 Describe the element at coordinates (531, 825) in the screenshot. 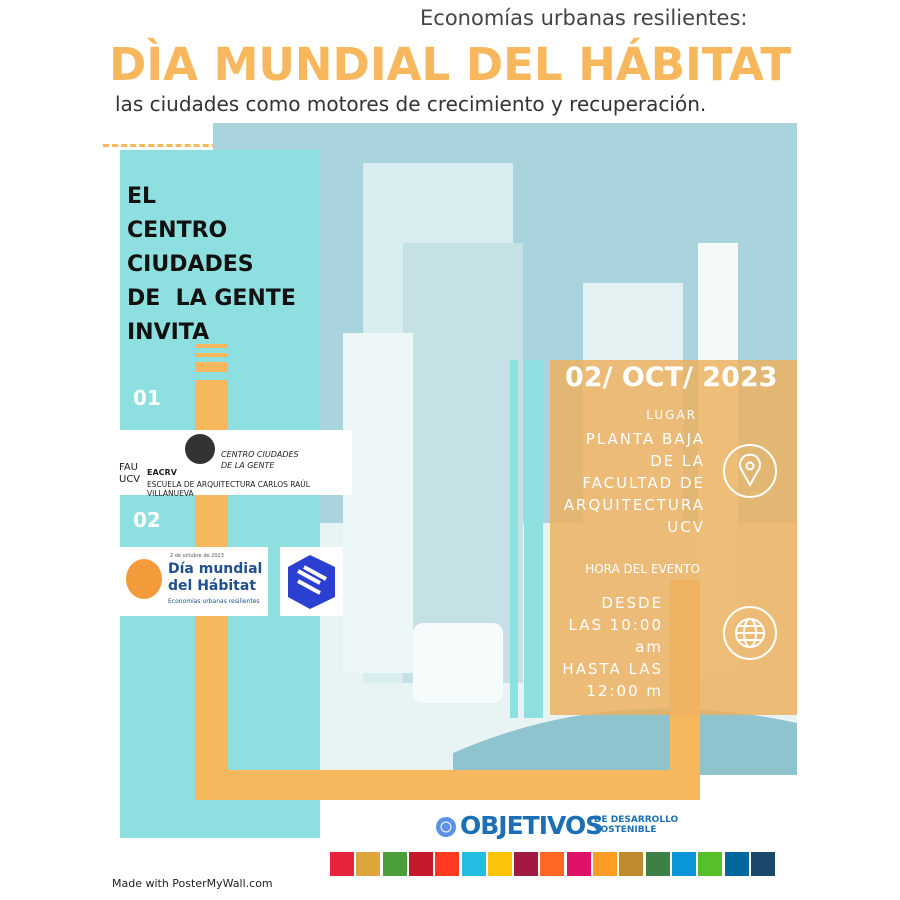

I see `sdg-brand: OBJETIVOS` at that location.